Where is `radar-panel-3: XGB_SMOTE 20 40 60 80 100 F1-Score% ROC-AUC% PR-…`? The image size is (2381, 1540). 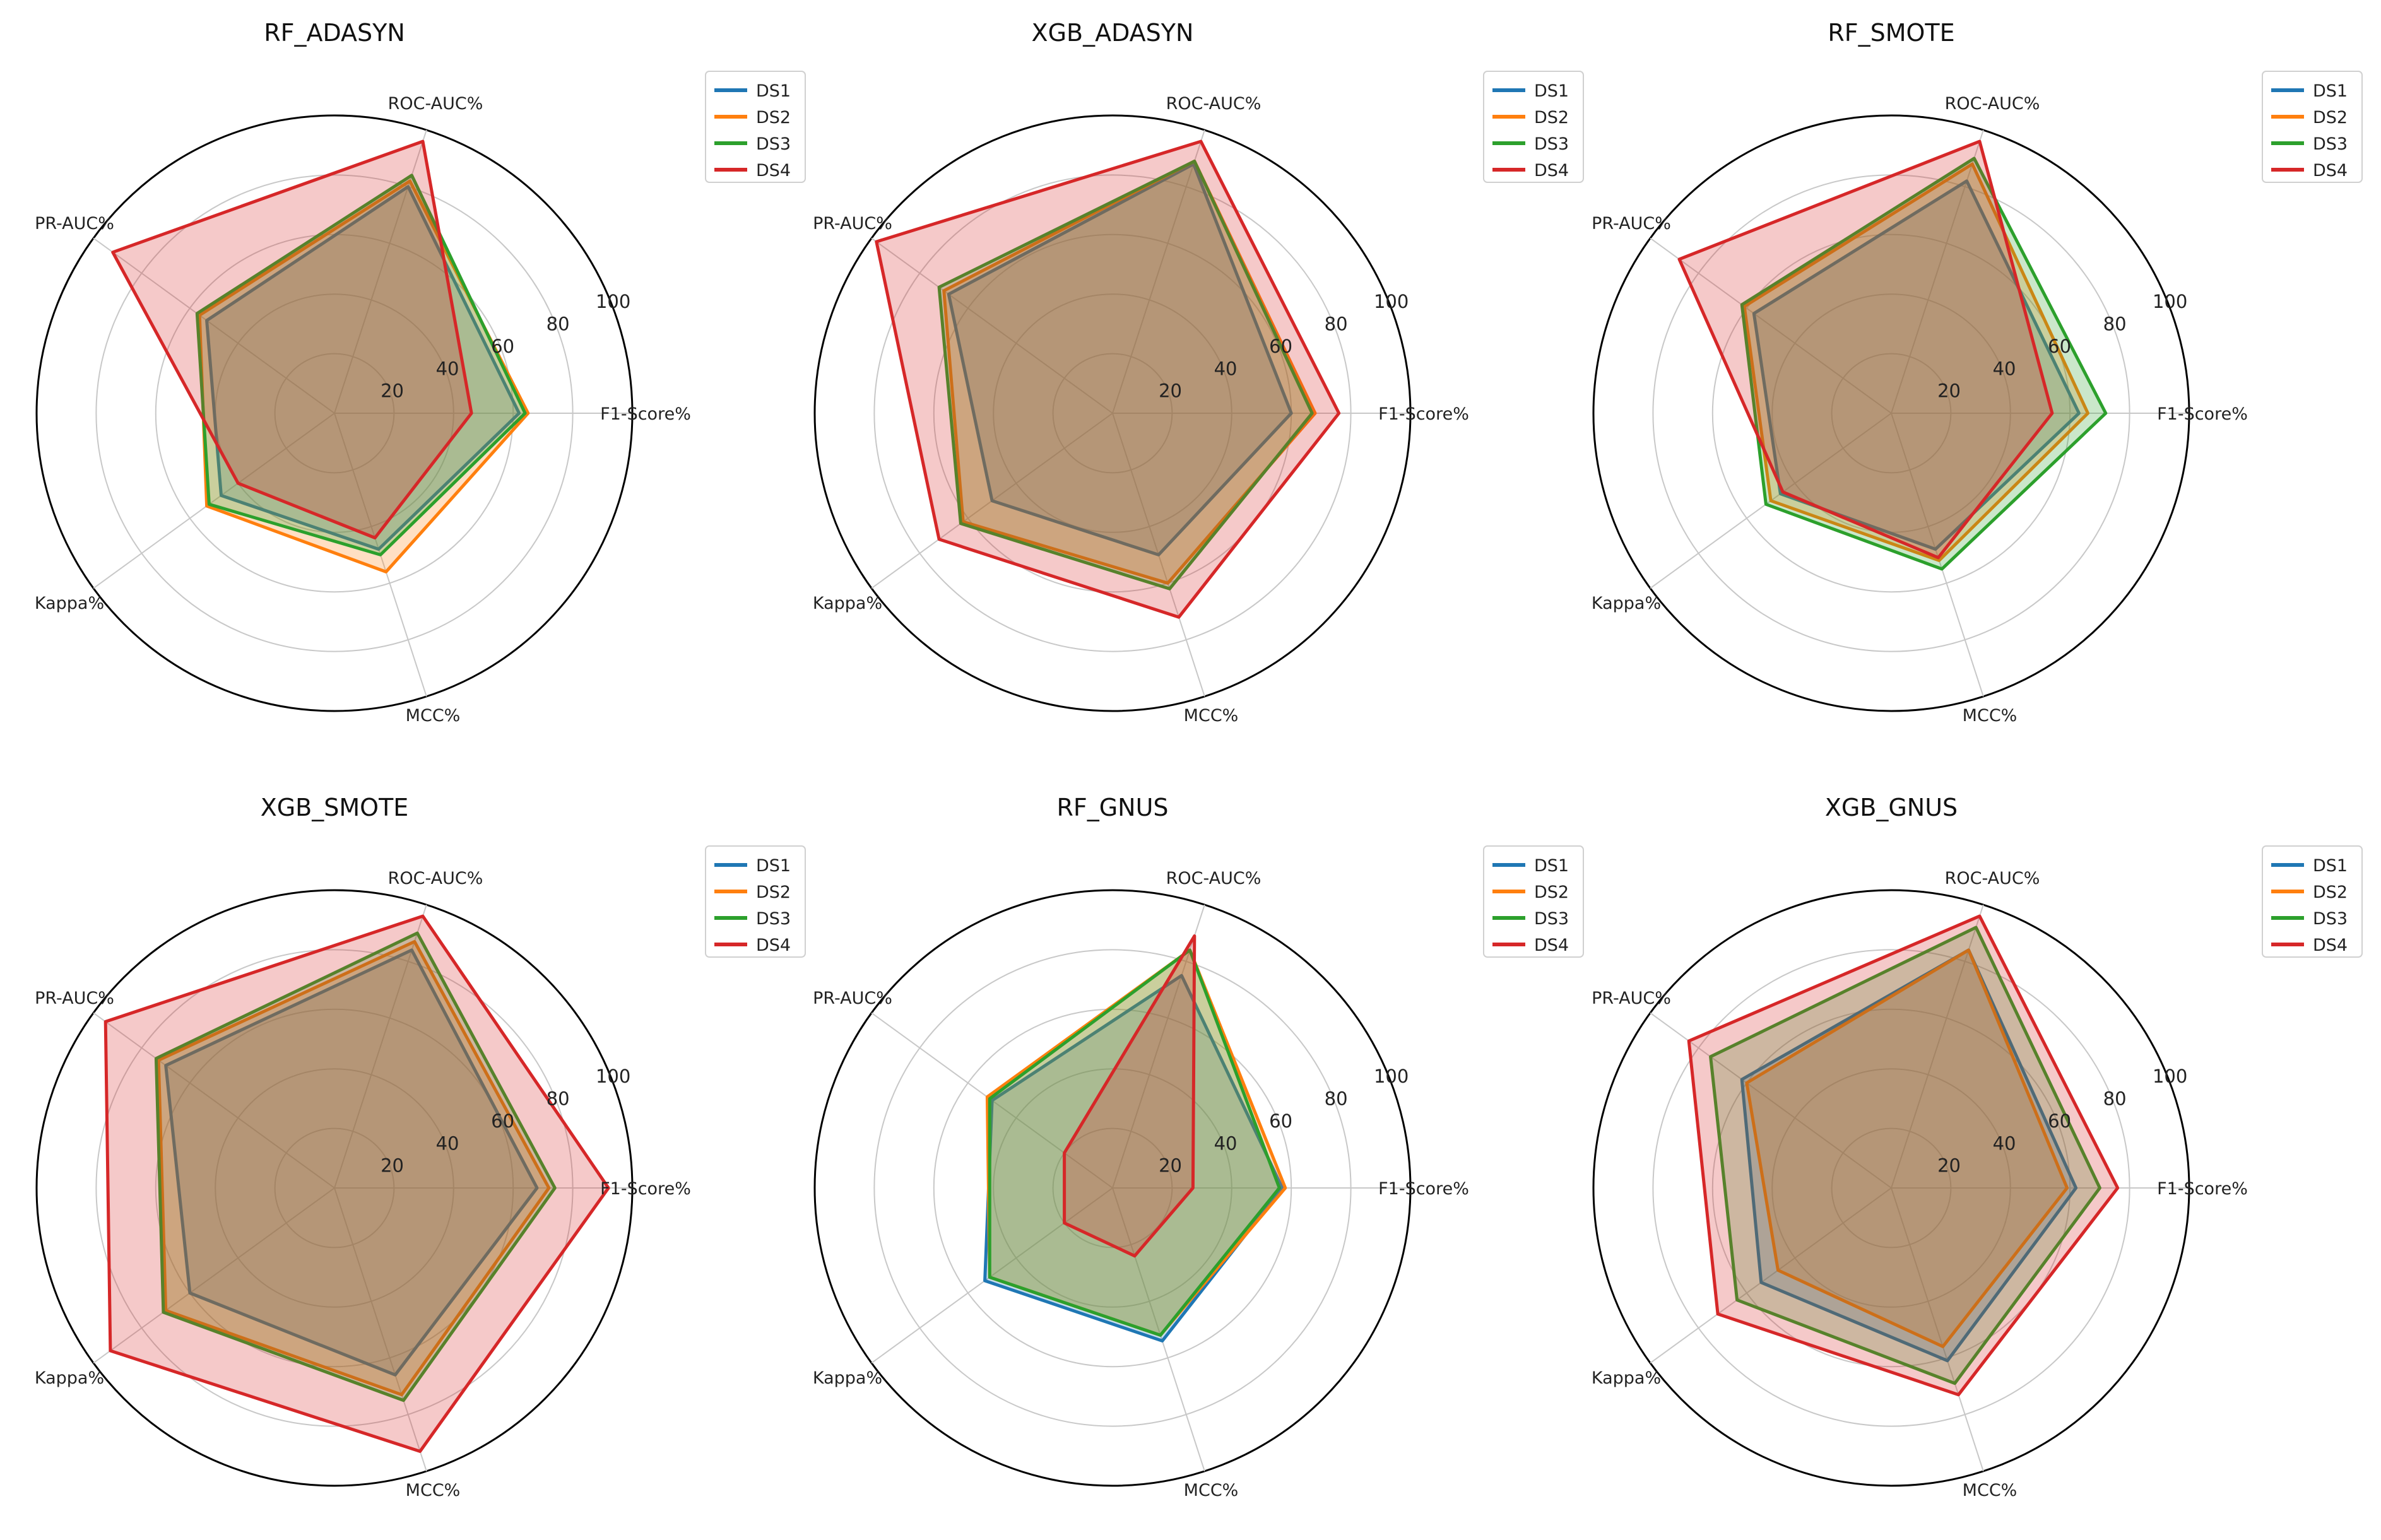
radar-panel-3: XGB_SMOTE 20 40 60 80 100 F1-Score% ROC-AUC% PR-… is located at coordinates (420, 1147).